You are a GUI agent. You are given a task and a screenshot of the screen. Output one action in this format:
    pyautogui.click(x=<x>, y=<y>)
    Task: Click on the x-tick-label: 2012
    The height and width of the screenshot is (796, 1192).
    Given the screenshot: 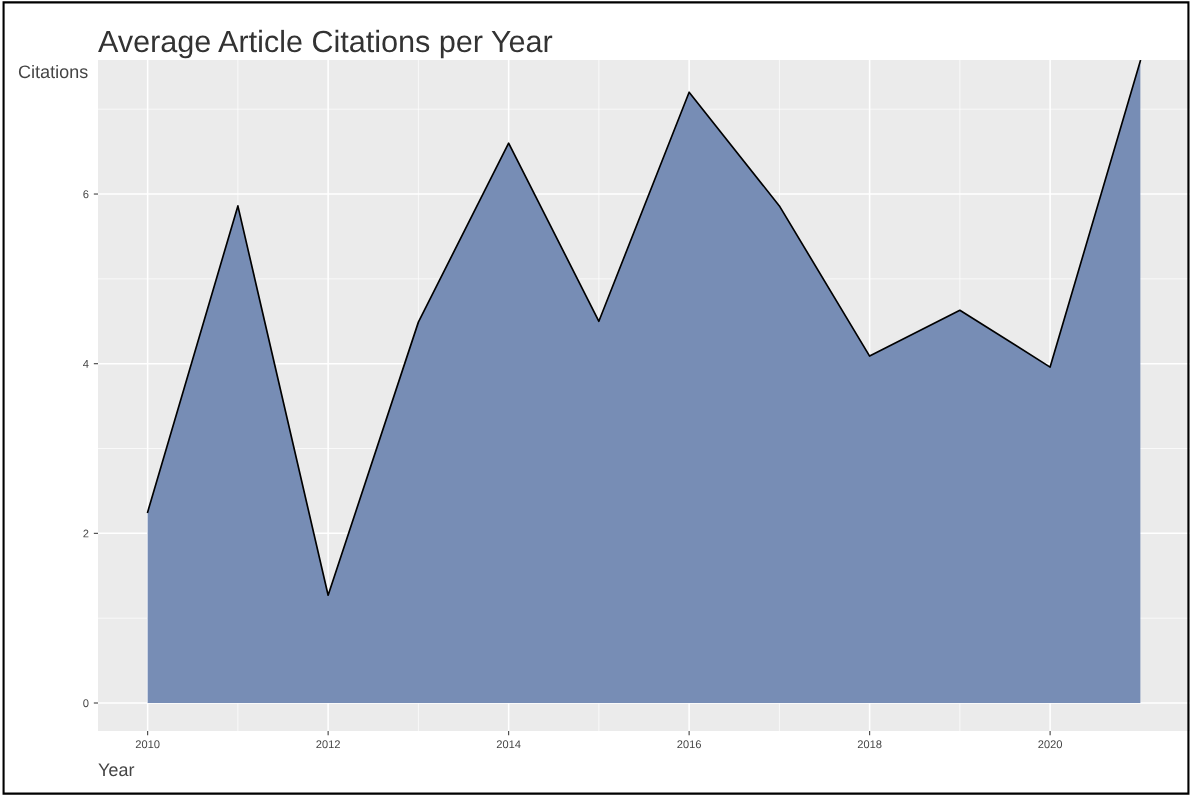 What is the action you would take?
    pyautogui.click(x=328, y=744)
    